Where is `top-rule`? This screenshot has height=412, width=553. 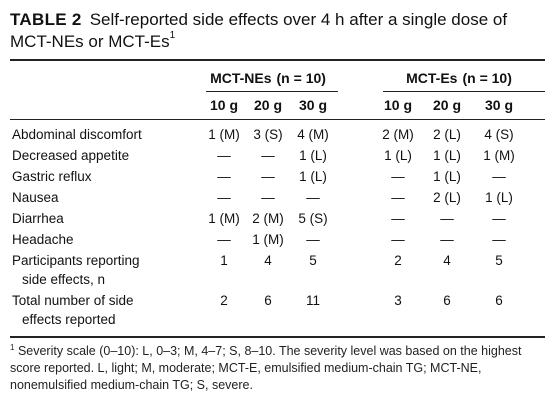
top-rule is located at coordinates (277, 60).